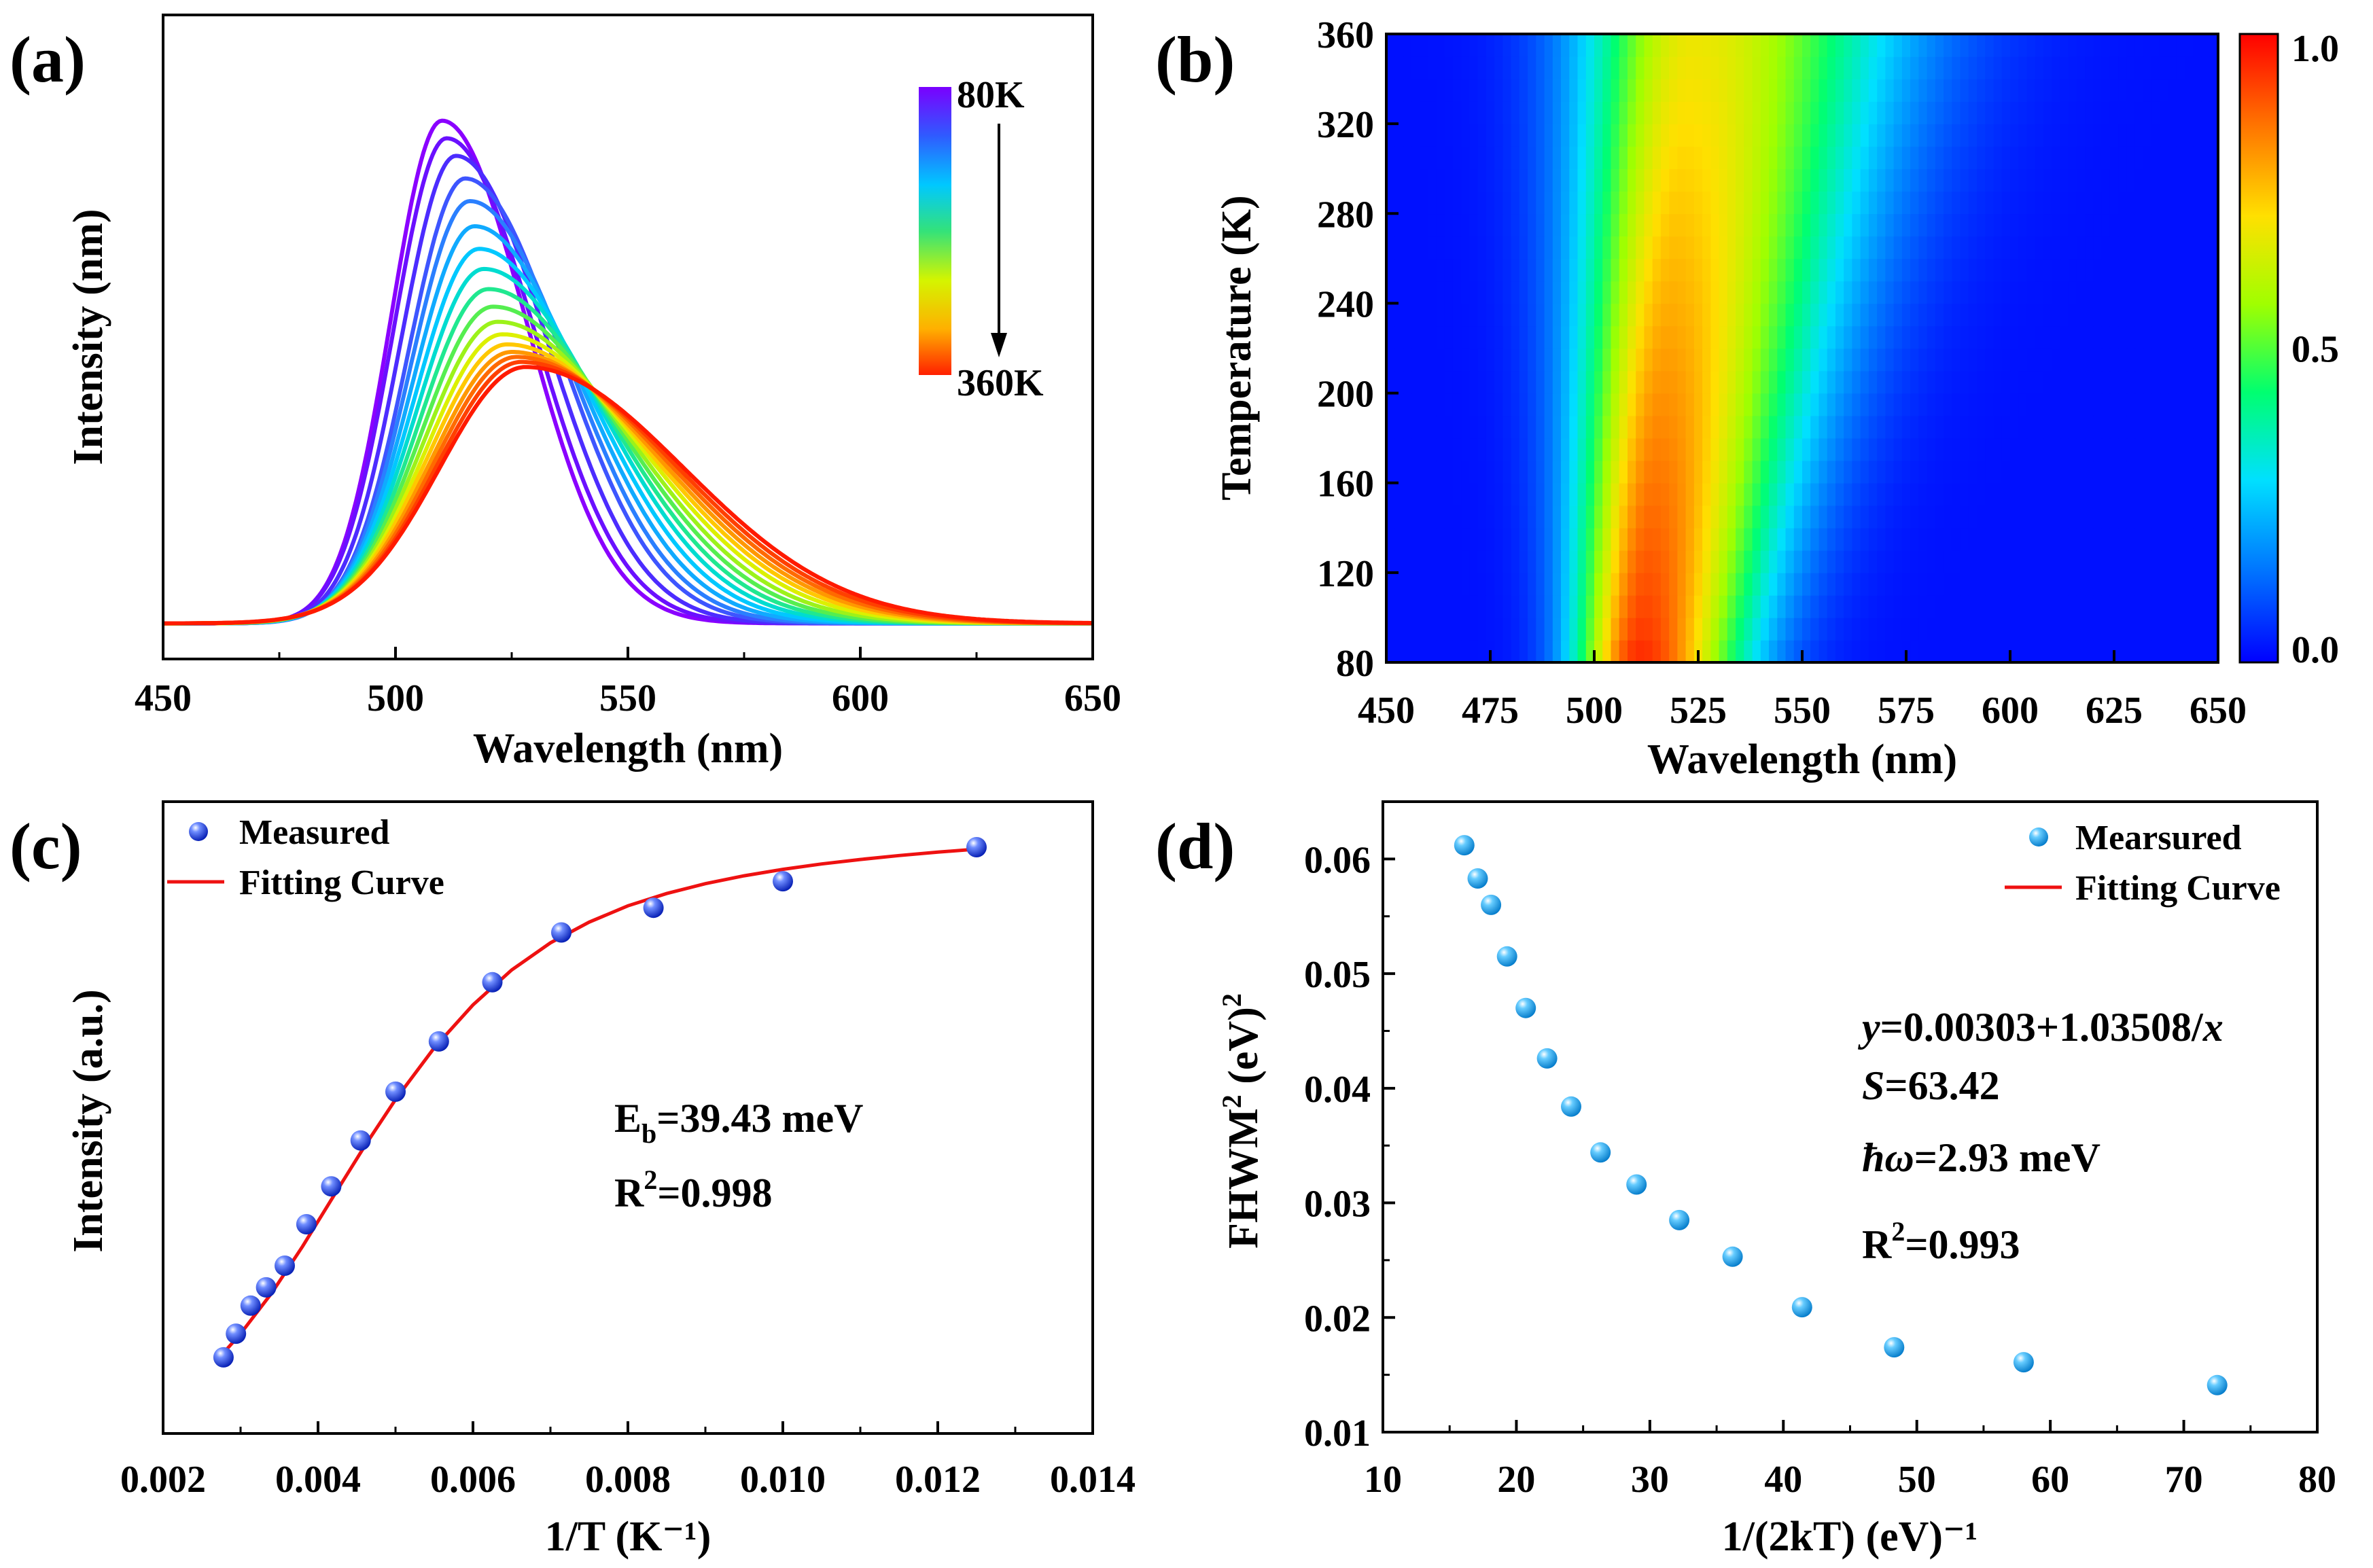 The image size is (2373, 1568). Describe the element at coordinates (1802, 759) in the screenshot. I see `panel-b-xlabel: Wavelength (nm)` at that location.